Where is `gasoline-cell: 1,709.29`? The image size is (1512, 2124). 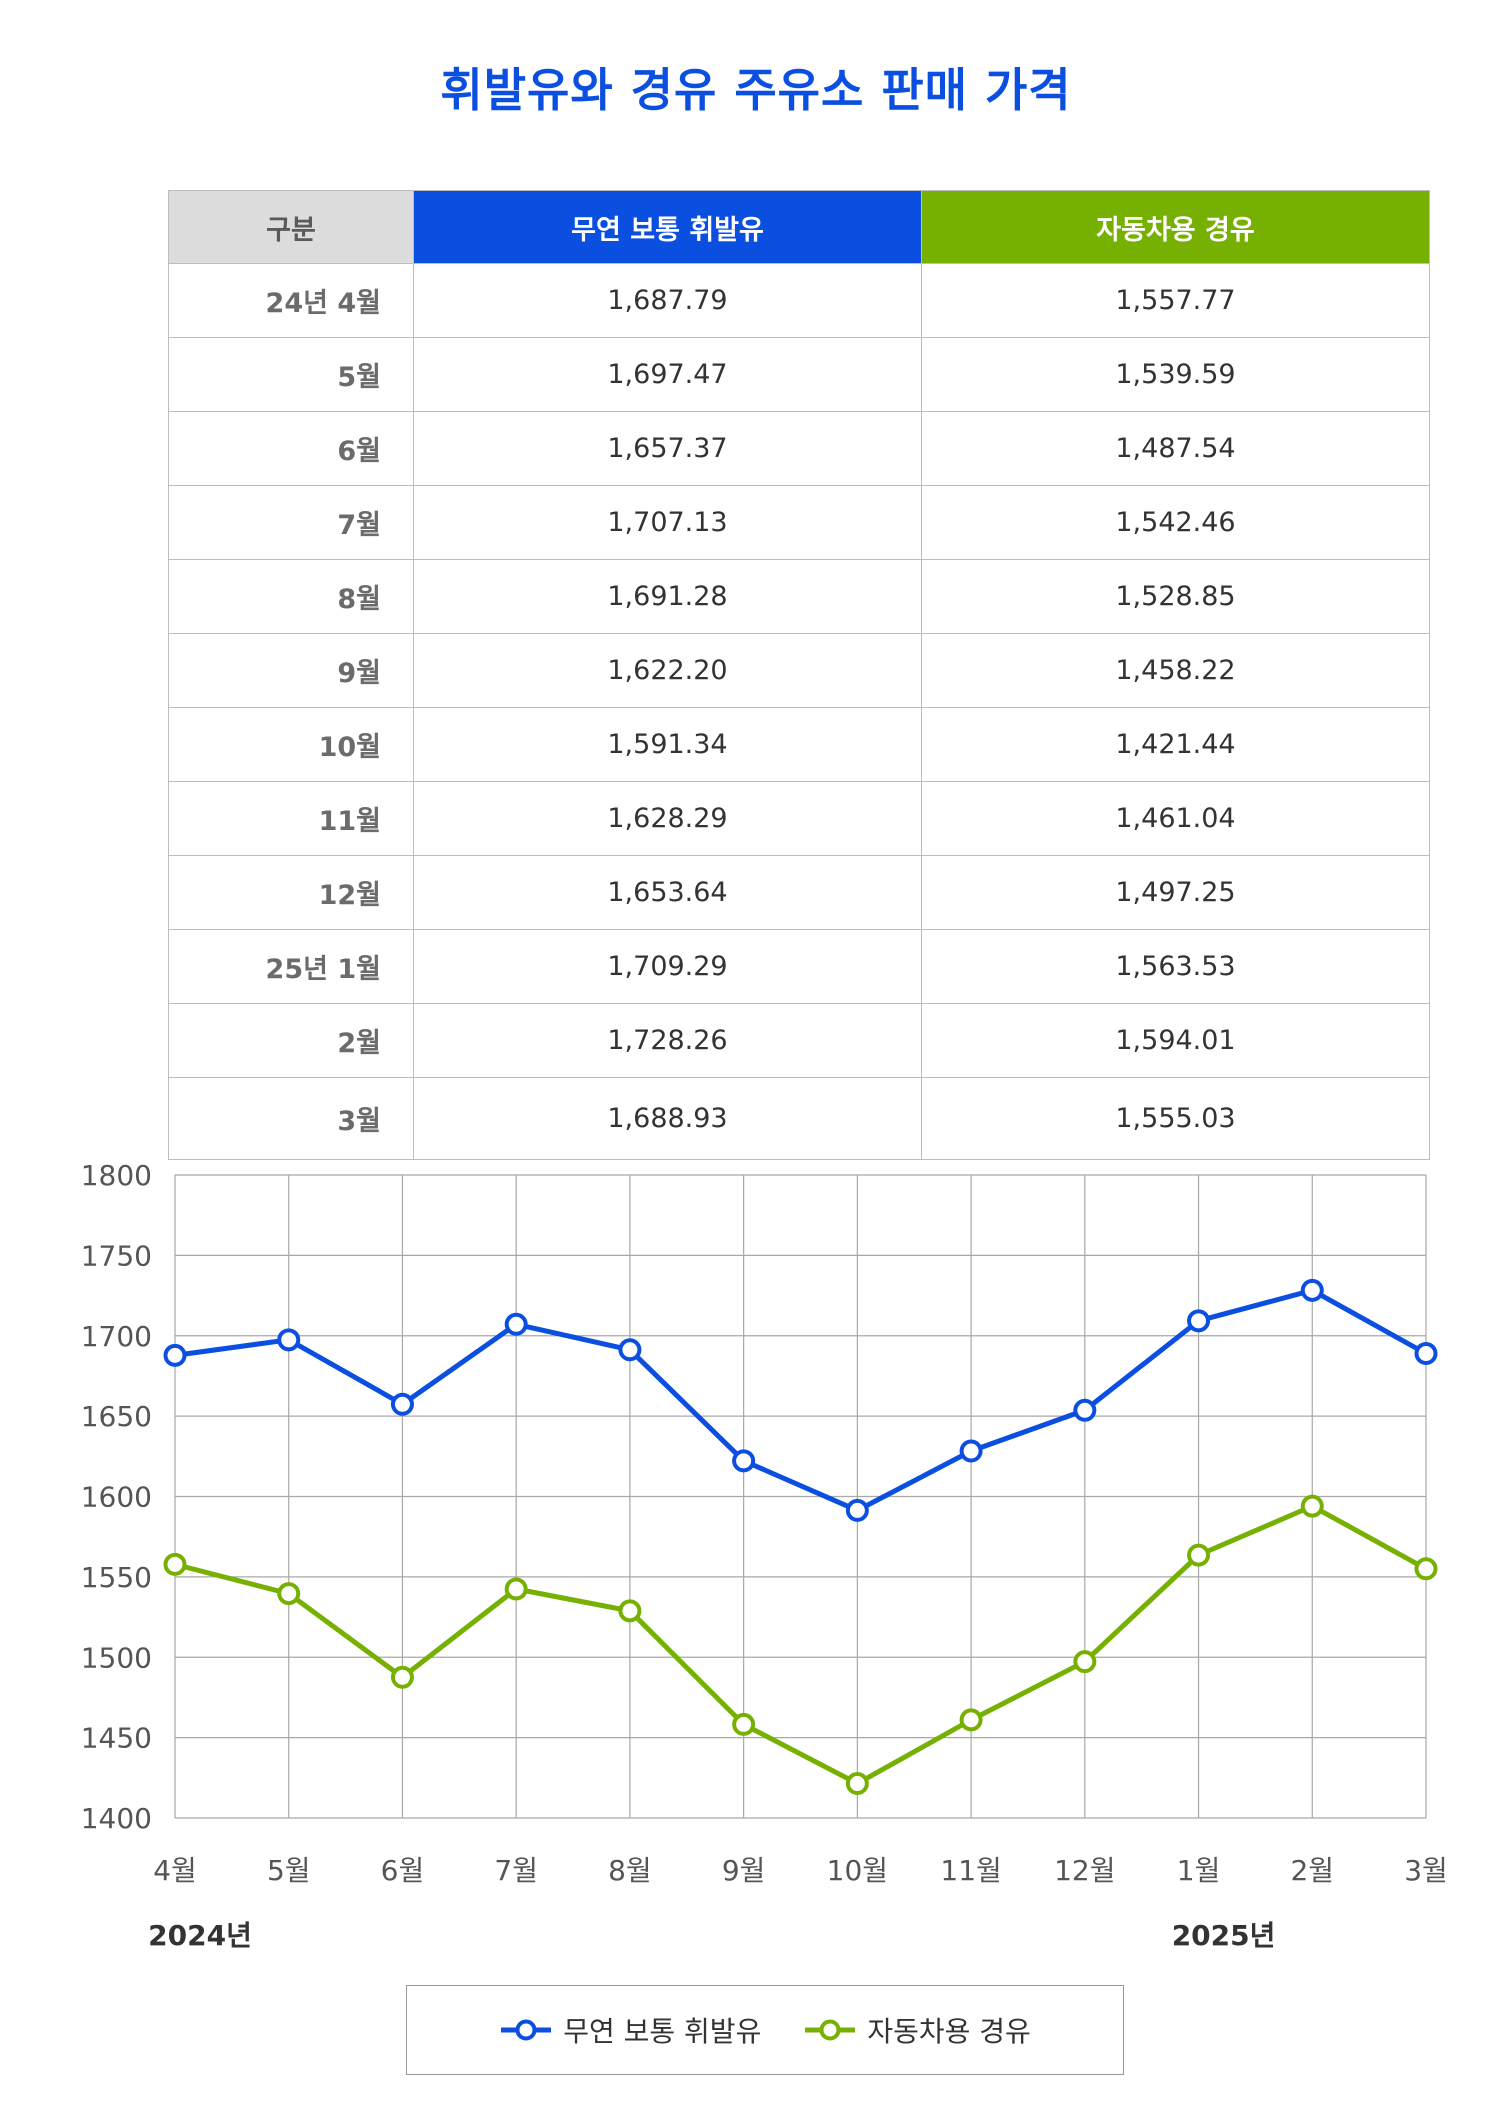
gasoline-cell: 1,709.29 is located at coordinates (667, 966).